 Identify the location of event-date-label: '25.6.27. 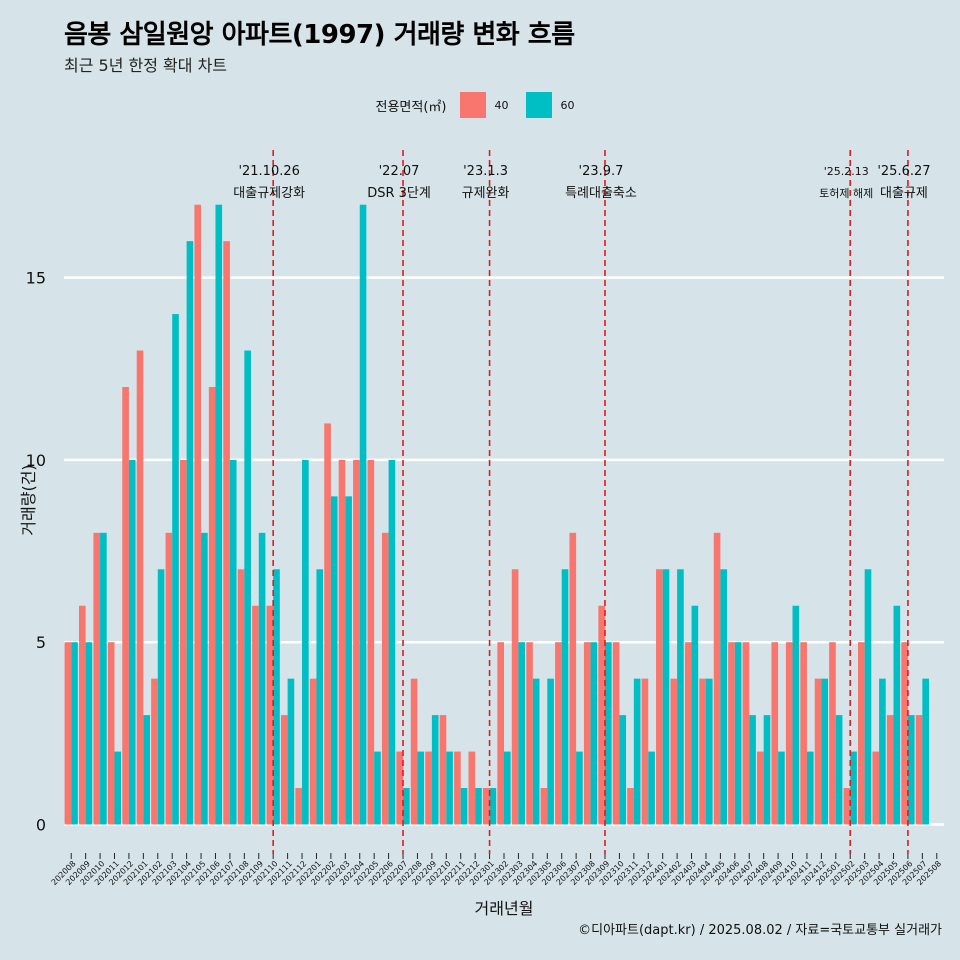
(903, 171).